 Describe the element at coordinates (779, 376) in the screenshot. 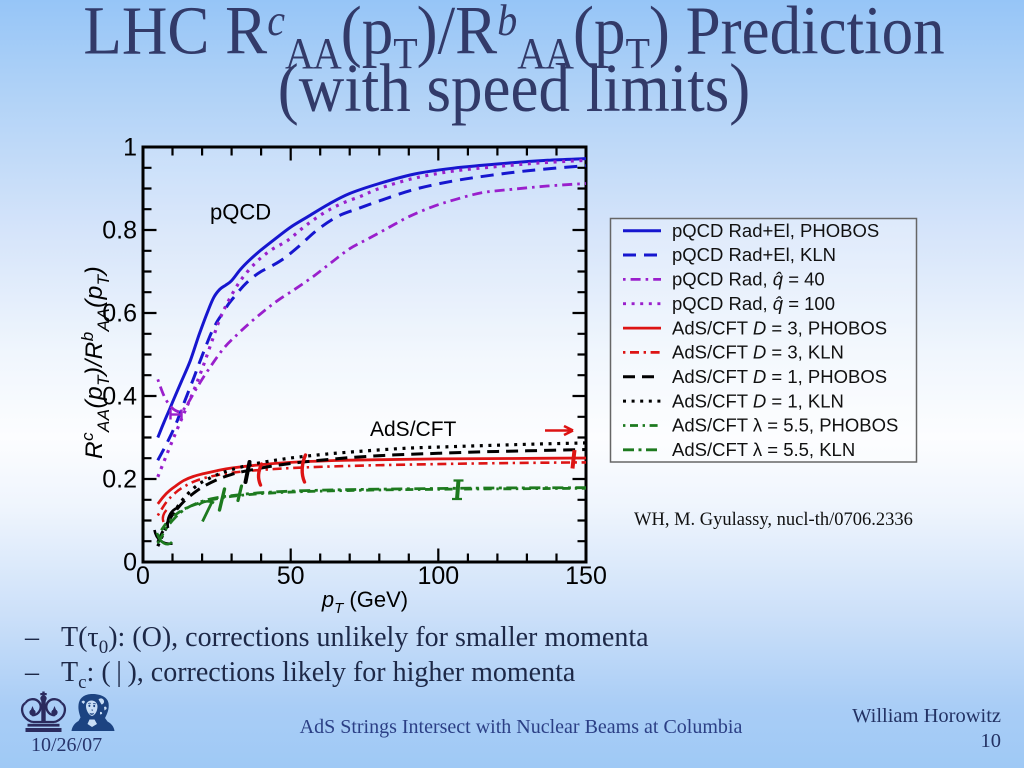

I see `svg-text: AdS/CFT D = 1, PHOBOS` at that location.